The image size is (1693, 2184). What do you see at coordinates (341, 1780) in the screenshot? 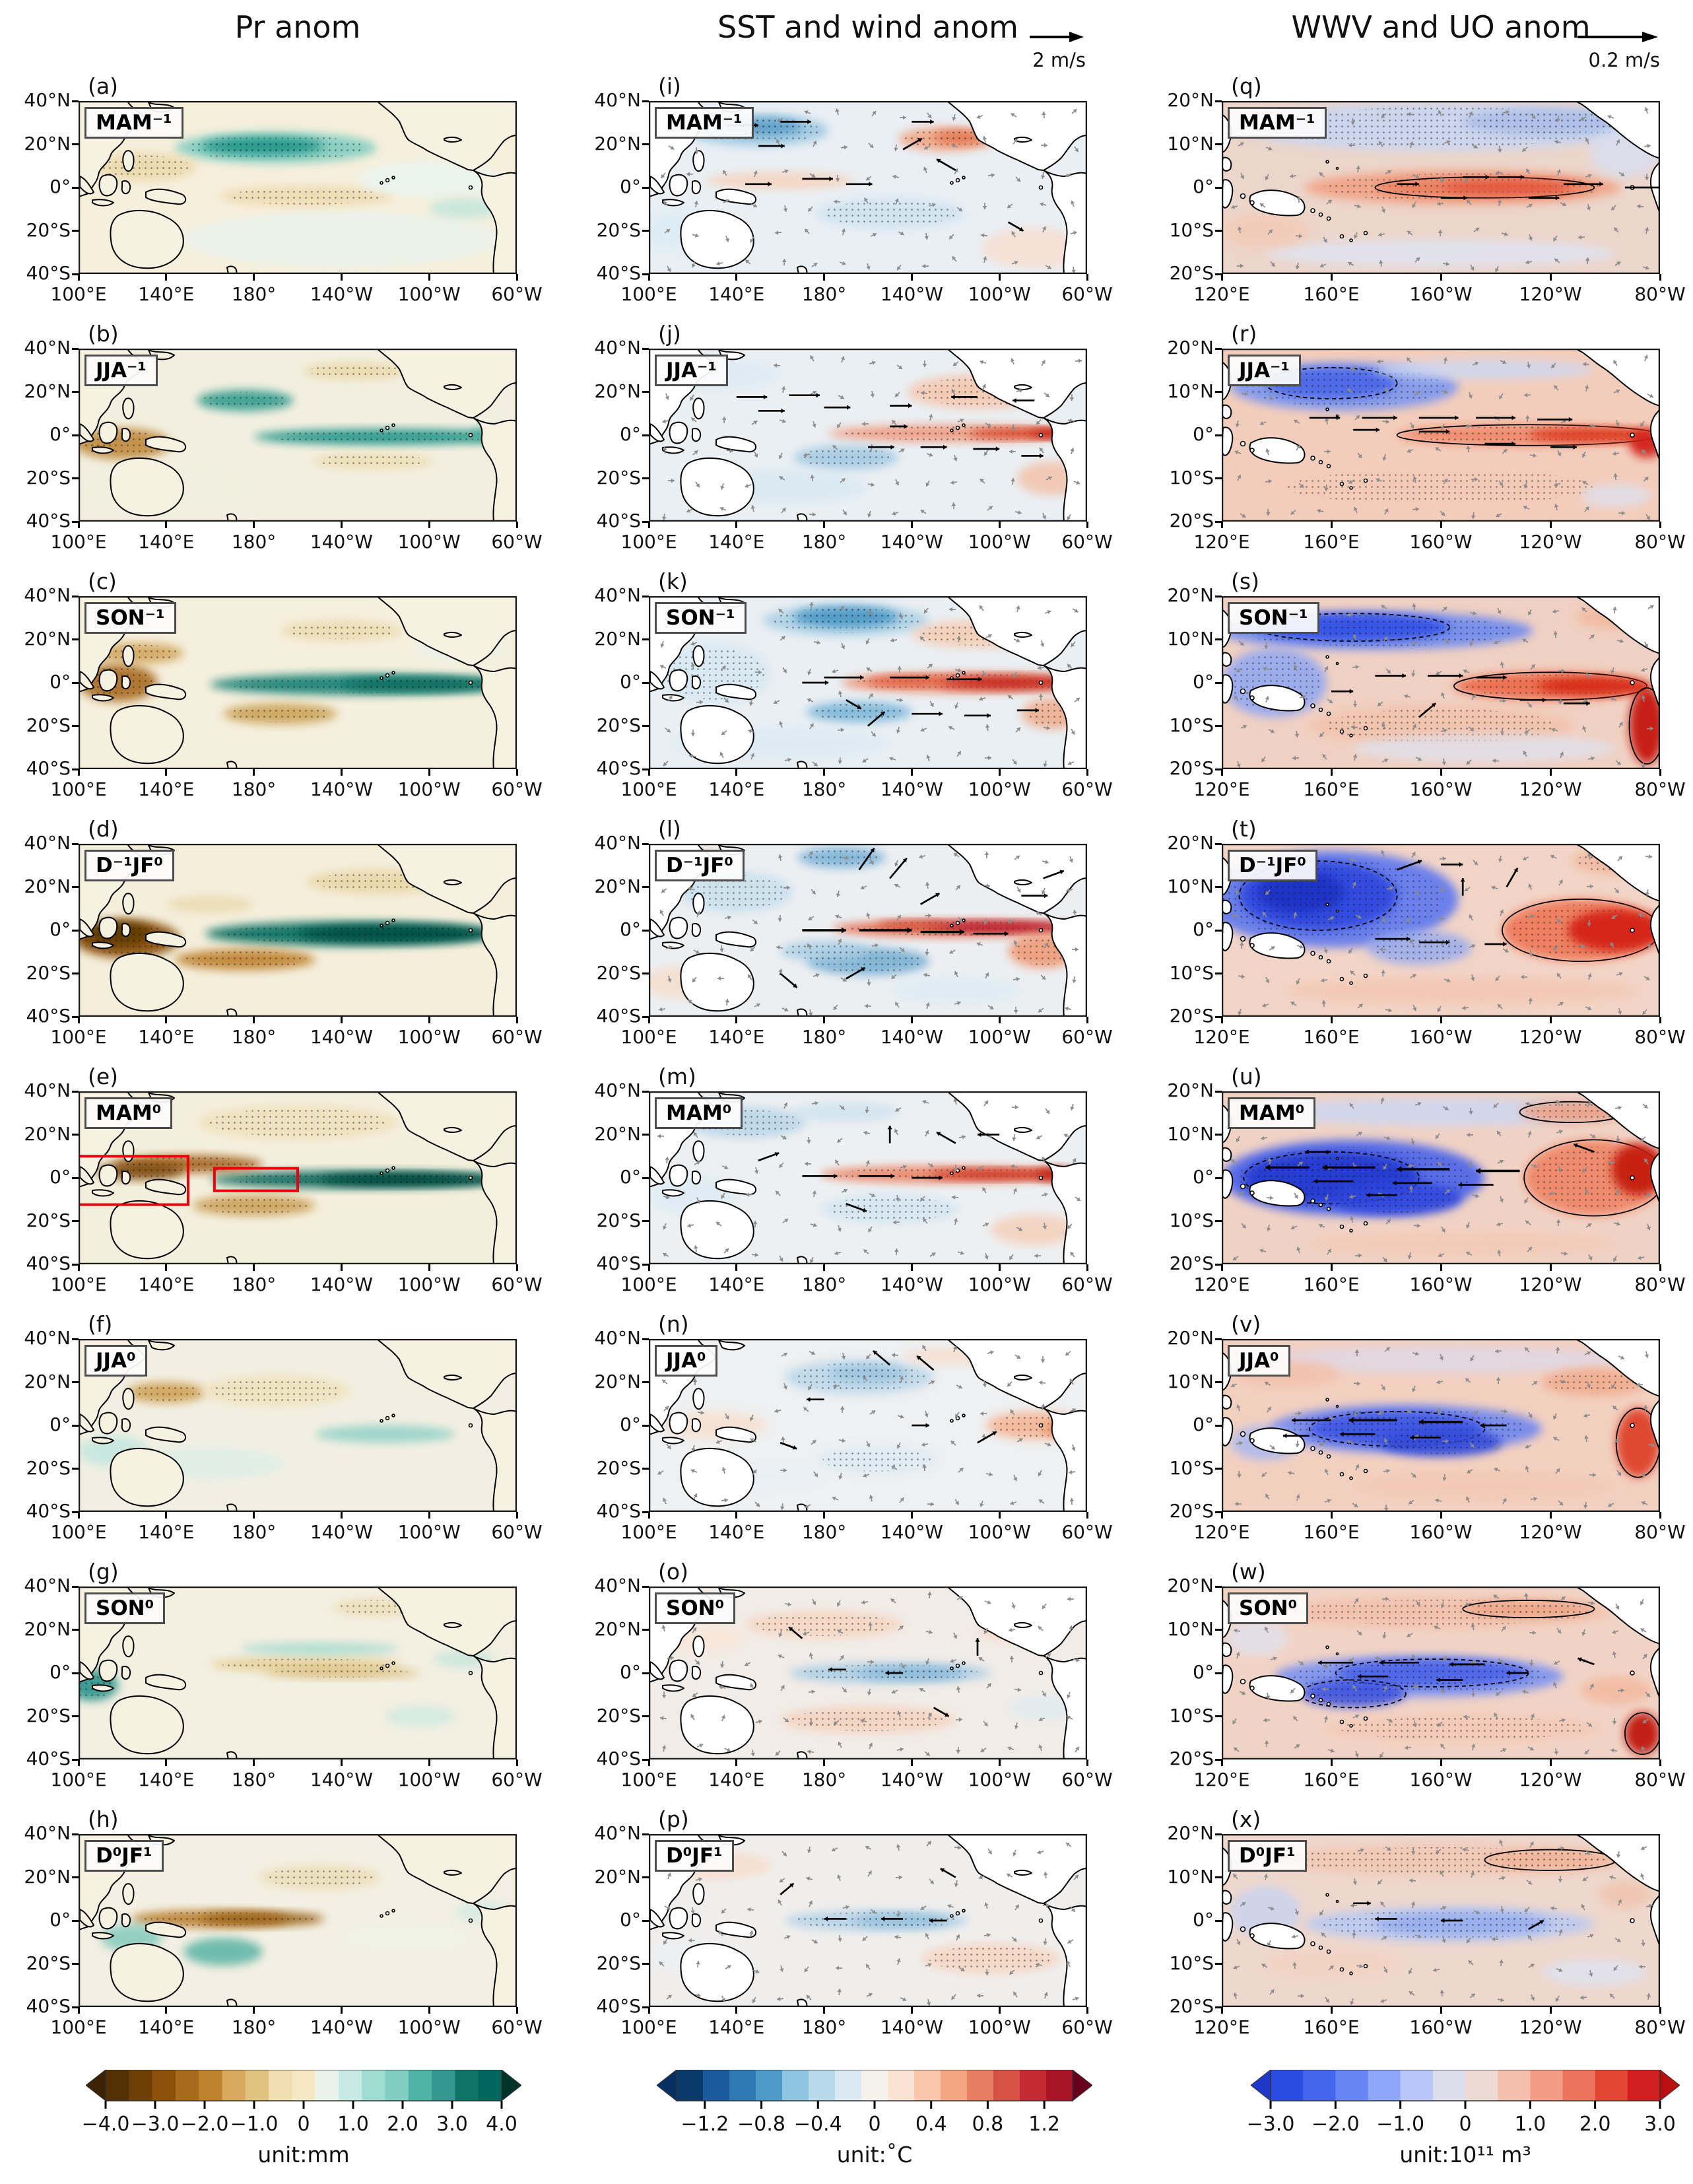
I see `x-tick-label: 140°W` at bounding box center [341, 1780].